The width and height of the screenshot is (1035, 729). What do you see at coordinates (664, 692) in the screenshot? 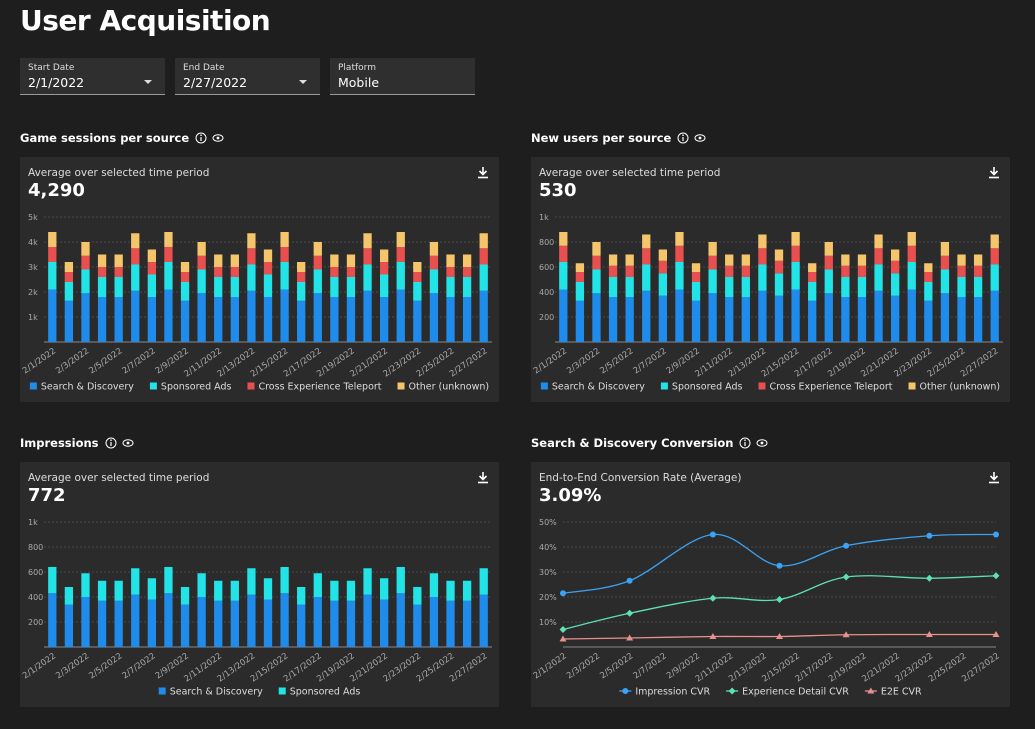
I see `legend-item: Impression CVR` at bounding box center [664, 692].